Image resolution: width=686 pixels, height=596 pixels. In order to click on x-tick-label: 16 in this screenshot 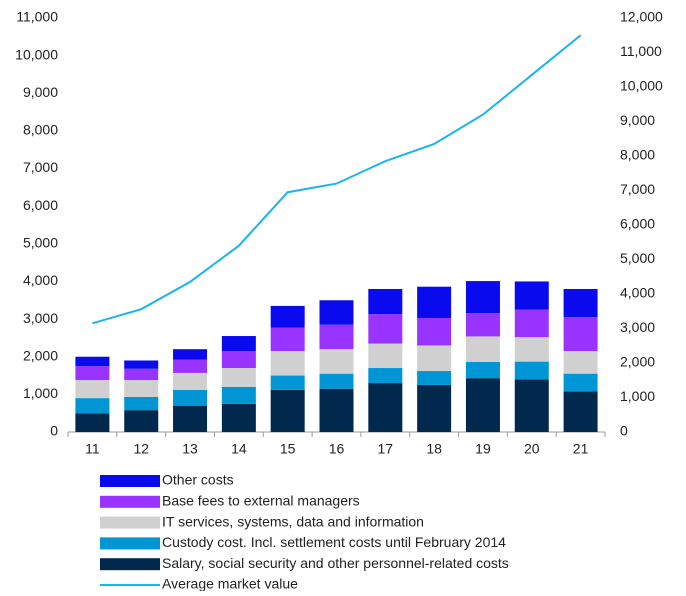, I will do `click(337, 449)`.